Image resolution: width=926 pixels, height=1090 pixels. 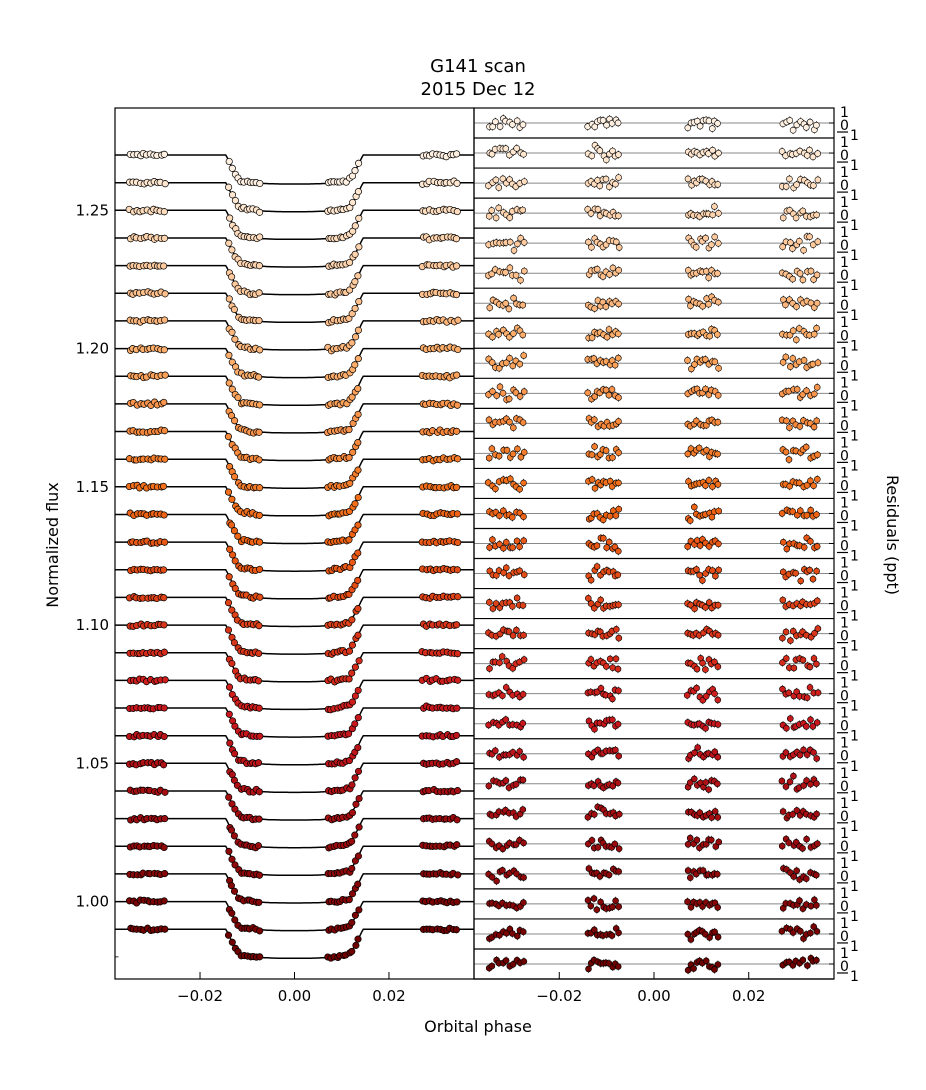 What do you see at coordinates (92, 625) in the screenshot?
I see `y-tick-label: 1.10` at bounding box center [92, 625].